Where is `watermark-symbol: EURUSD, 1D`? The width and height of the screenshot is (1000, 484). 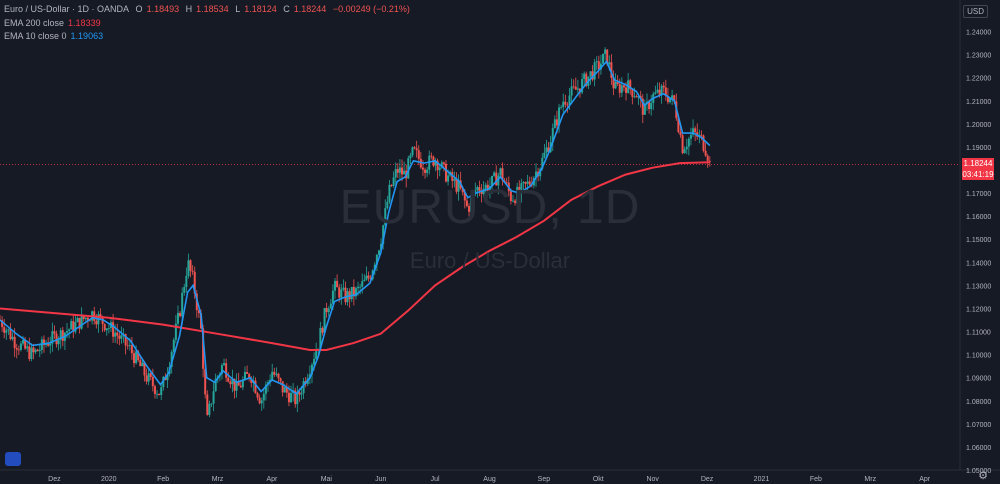 watermark-symbol: EURUSD, 1D is located at coordinates (490, 207).